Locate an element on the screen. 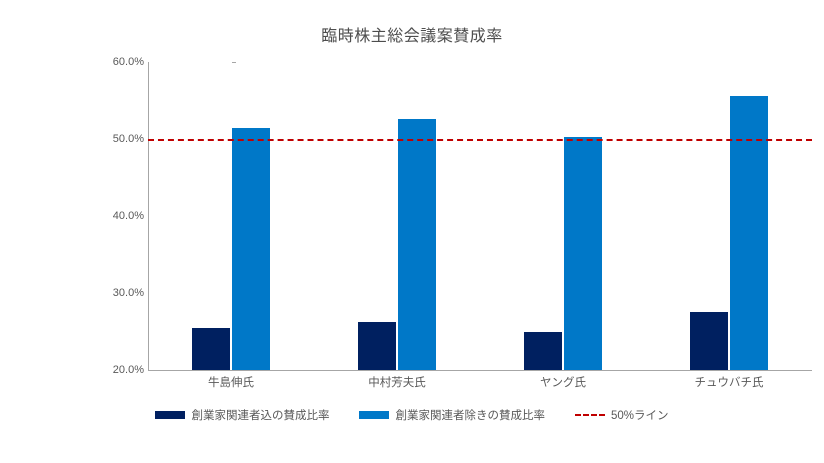  legend-item: 50%ライン is located at coordinates (621, 415).